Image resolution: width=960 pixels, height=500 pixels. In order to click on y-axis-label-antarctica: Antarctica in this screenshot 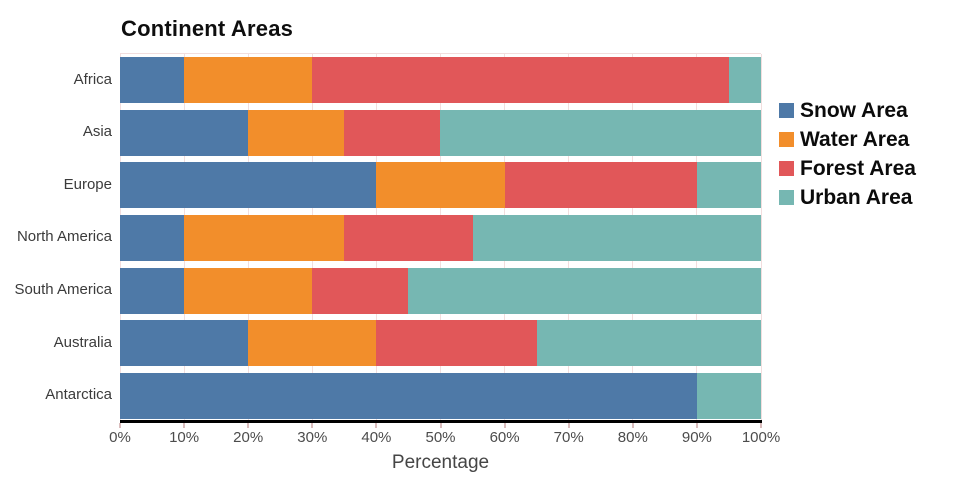, I will do `click(78, 395)`.